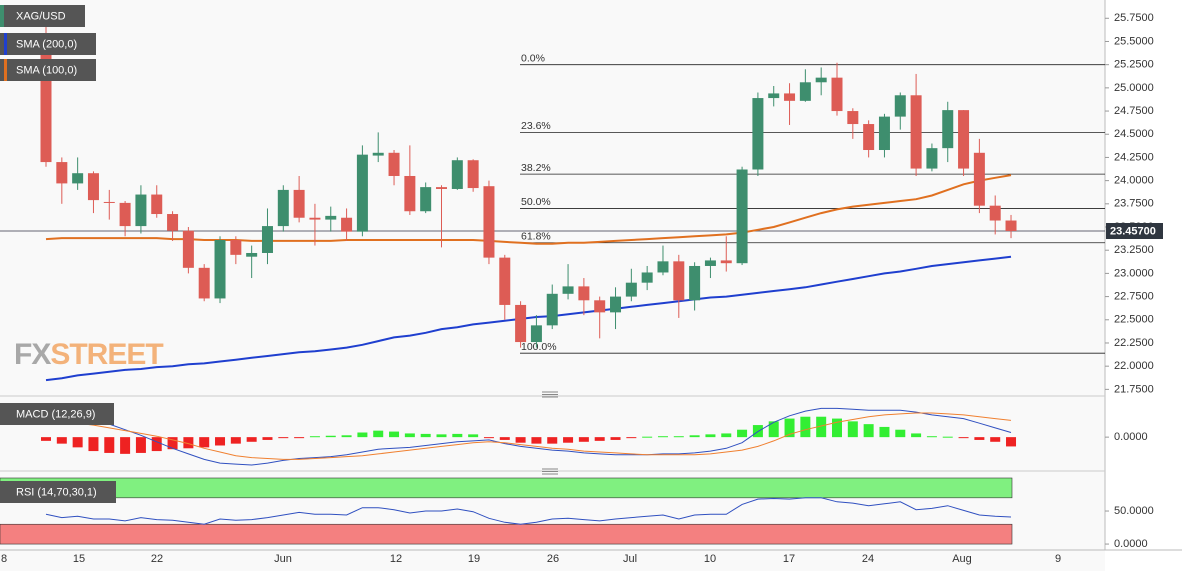 The width and height of the screenshot is (1182, 571). What do you see at coordinates (5, 44) in the screenshot?
I see `legend-swatch` at bounding box center [5, 44].